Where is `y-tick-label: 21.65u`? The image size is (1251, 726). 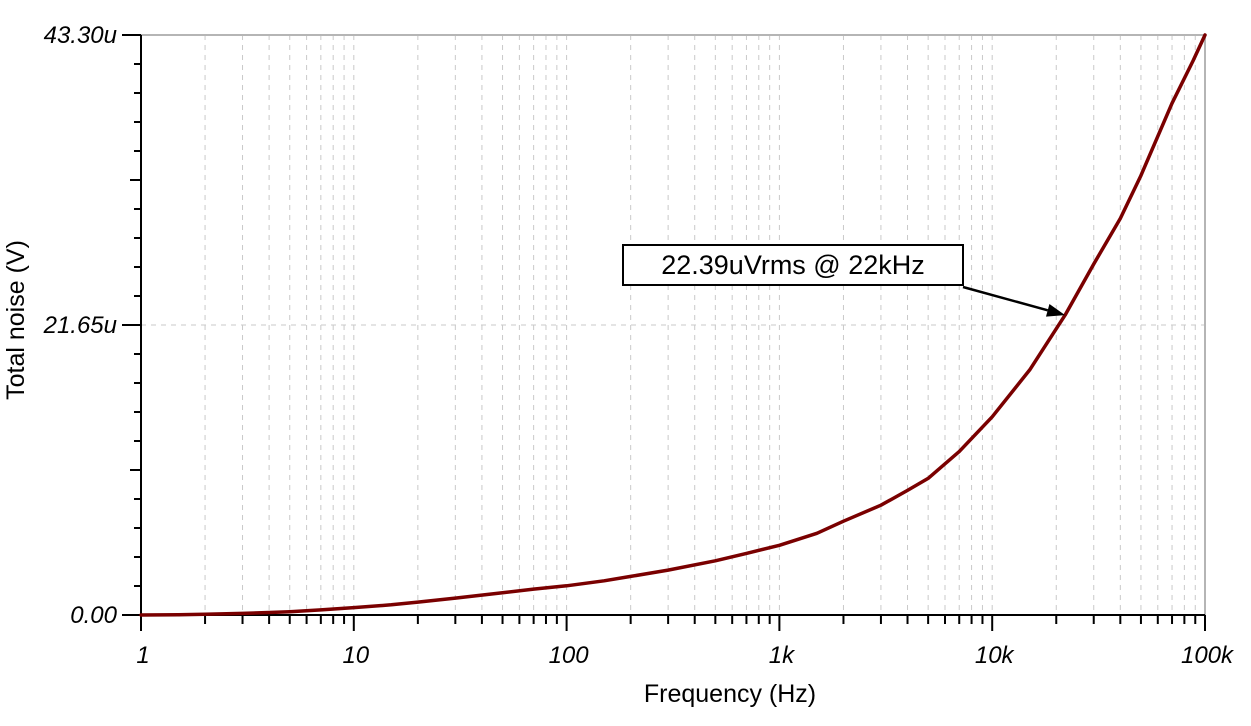 y-tick-label: 21.65u is located at coordinates (80, 325).